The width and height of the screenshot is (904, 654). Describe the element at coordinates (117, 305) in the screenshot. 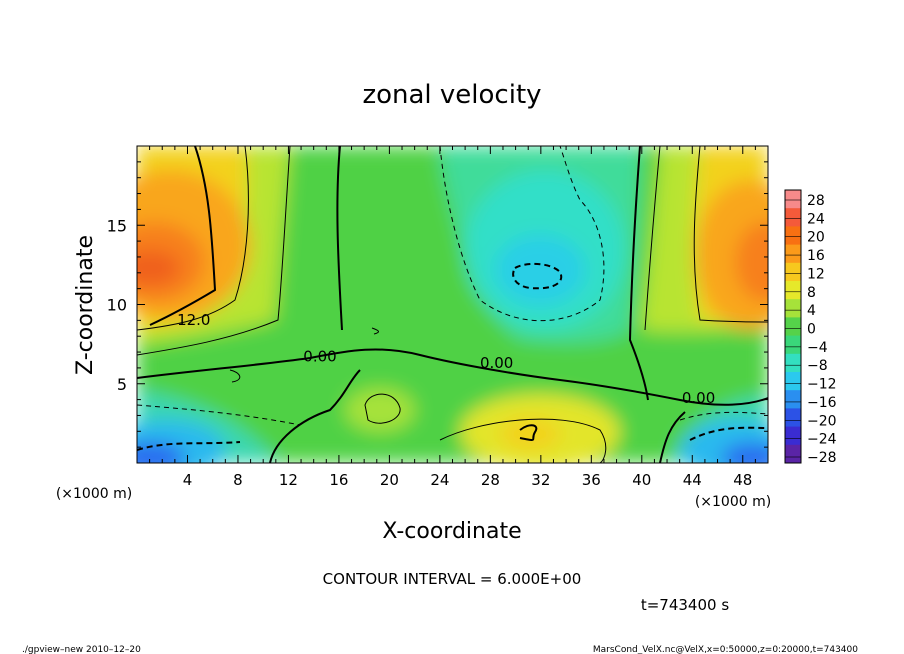

I see `y-tick-label: 10` at that location.